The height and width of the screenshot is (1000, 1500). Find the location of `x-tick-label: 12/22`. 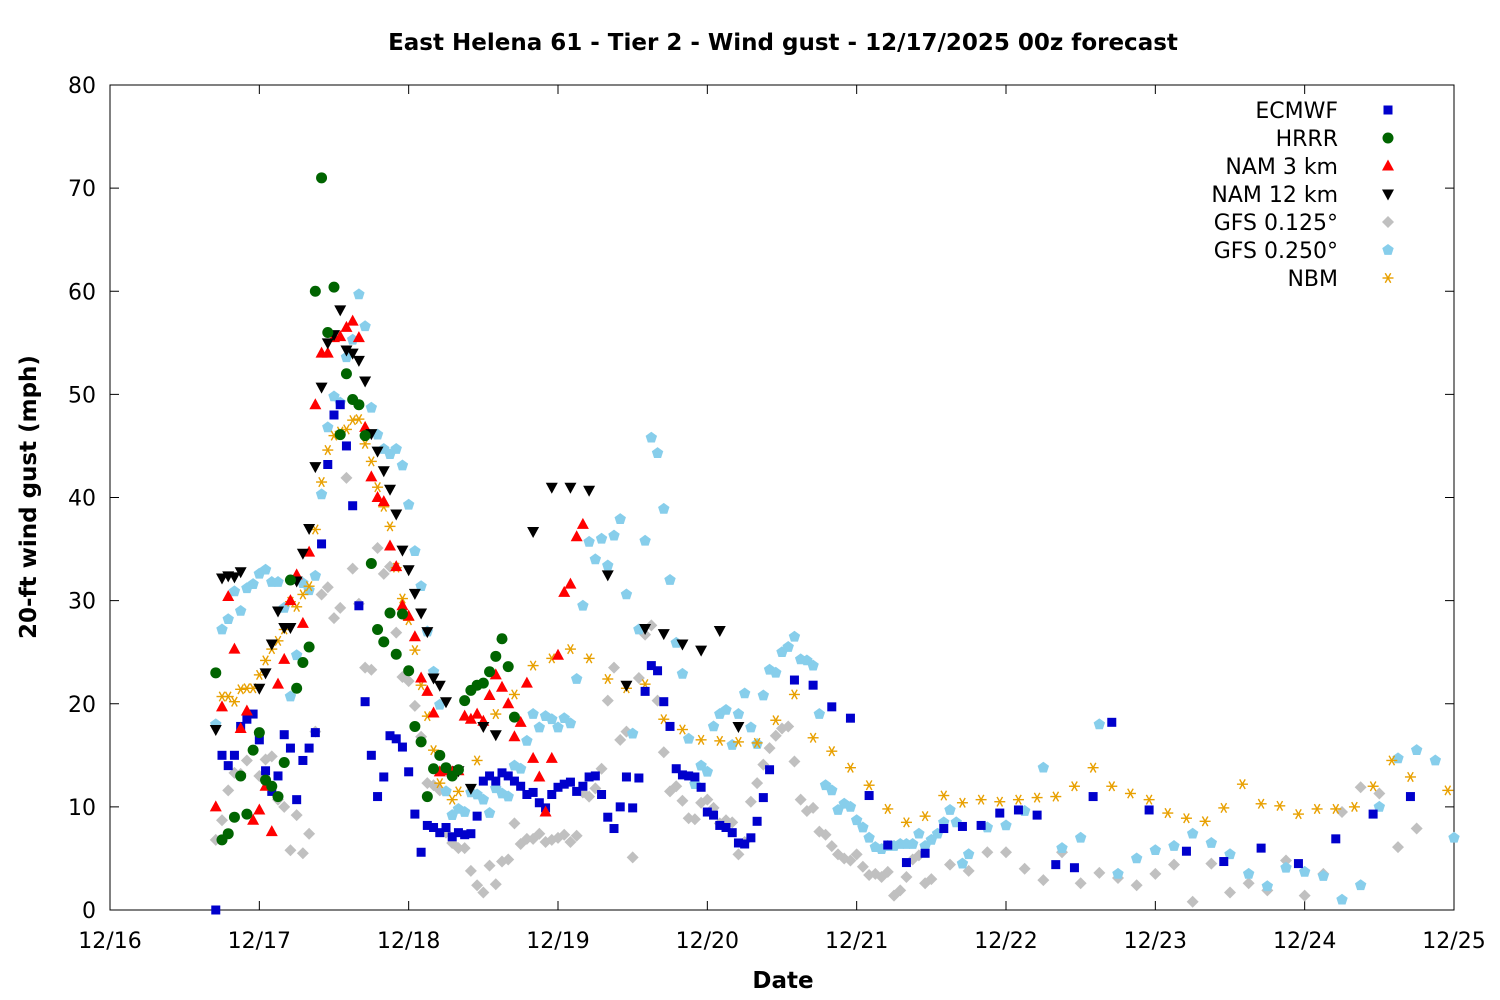

x-tick-label: 12/22 is located at coordinates (1005, 941).